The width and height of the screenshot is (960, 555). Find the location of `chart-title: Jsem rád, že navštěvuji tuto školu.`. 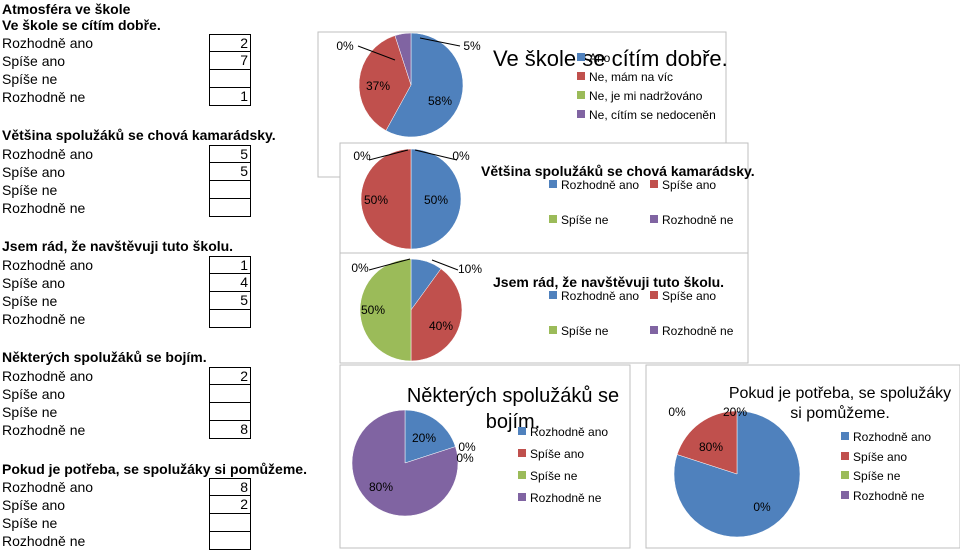

chart-title: Jsem rád, že navštěvuji tuto školu. is located at coordinates (608, 282).